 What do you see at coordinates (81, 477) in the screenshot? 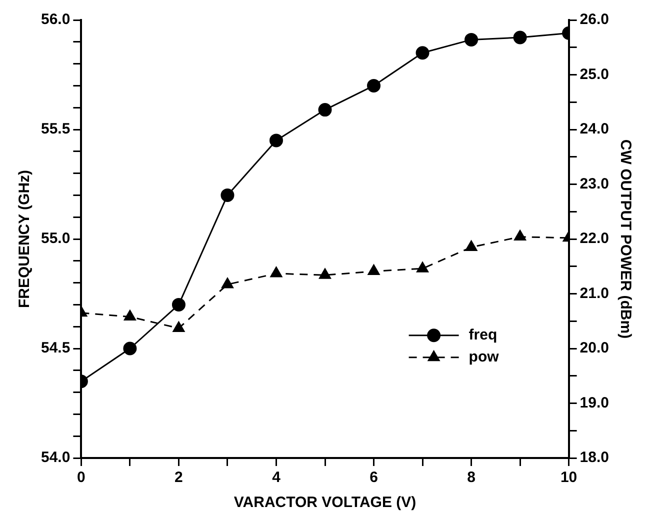
I see `x-tick-label: 0` at bounding box center [81, 477].